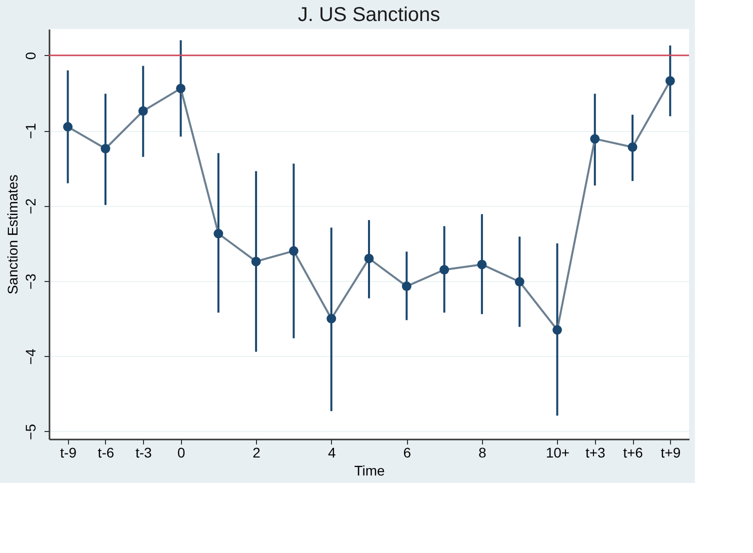  Describe the element at coordinates (407, 452) in the screenshot. I see `x-tick-label: 6` at that location.